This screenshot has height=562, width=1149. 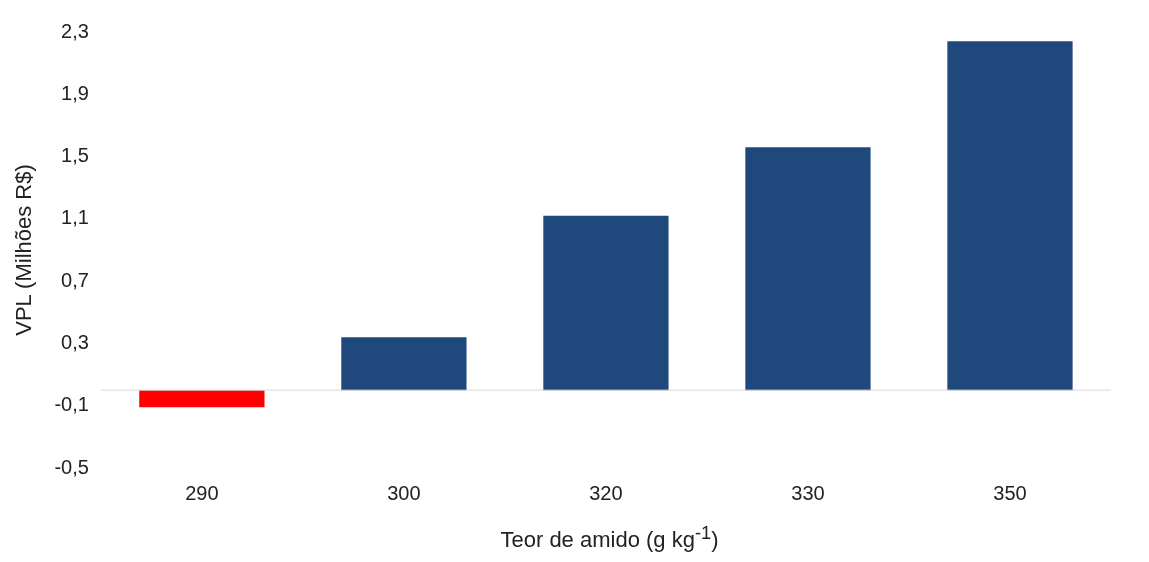 I want to click on y-axis-title: VPL (Milhões R$), so click(x=24, y=250).